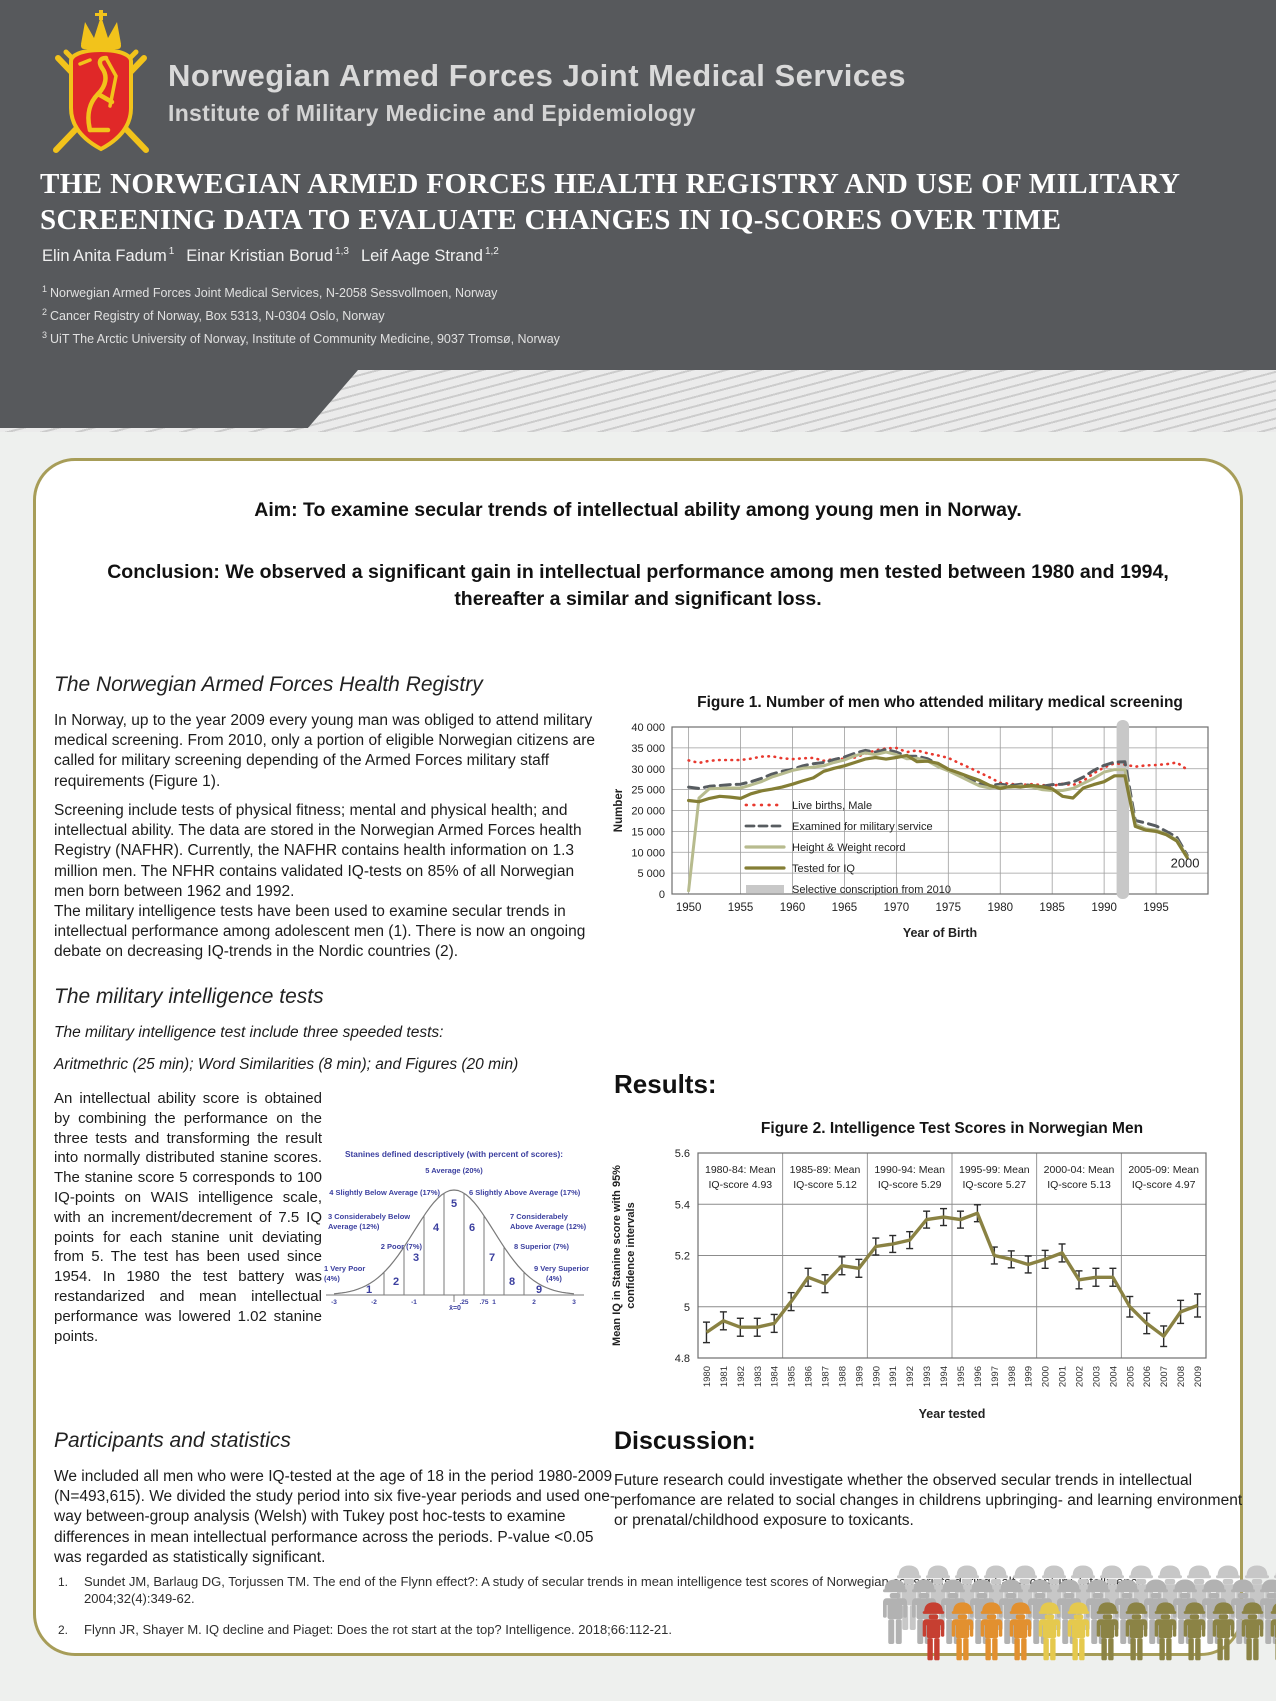 The image size is (1276, 1701). Describe the element at coordinates (826, 1376) in the screenshot. I see `svg-text: 1987` at that location.